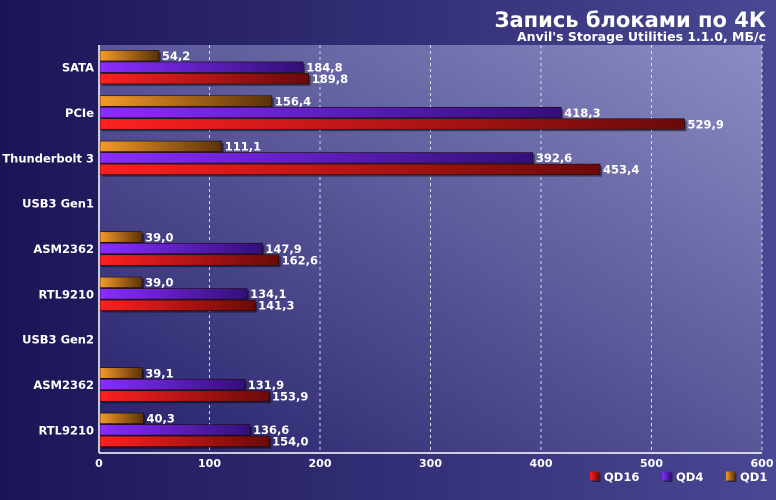 The width and height of the screenshot is (776, 500). I want to click on data-label: 134,1, so click(268, 294).